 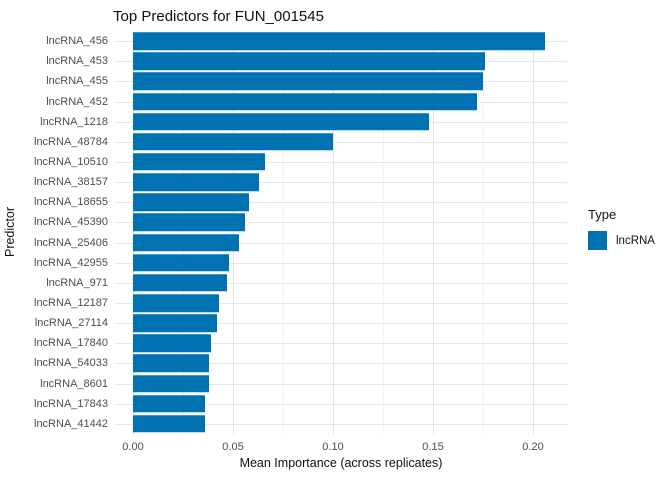 I want to click on y-tick-label: lncRNA_42955, so click(x=71, y=262).